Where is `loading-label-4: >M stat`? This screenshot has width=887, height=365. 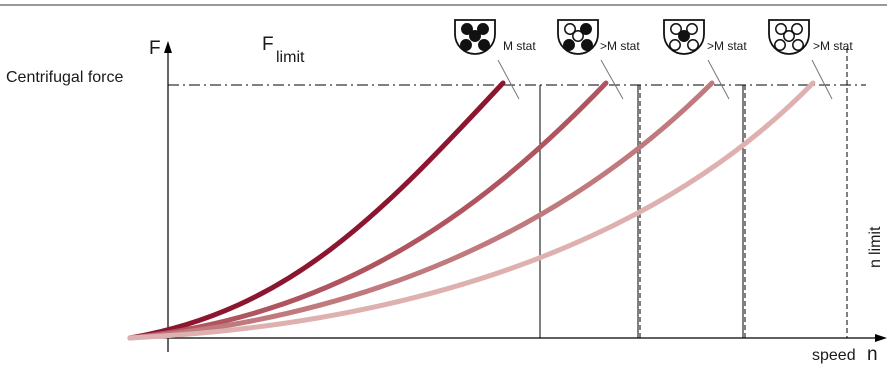
loading-label-4: >M stat is located at coordinates (833, 46).